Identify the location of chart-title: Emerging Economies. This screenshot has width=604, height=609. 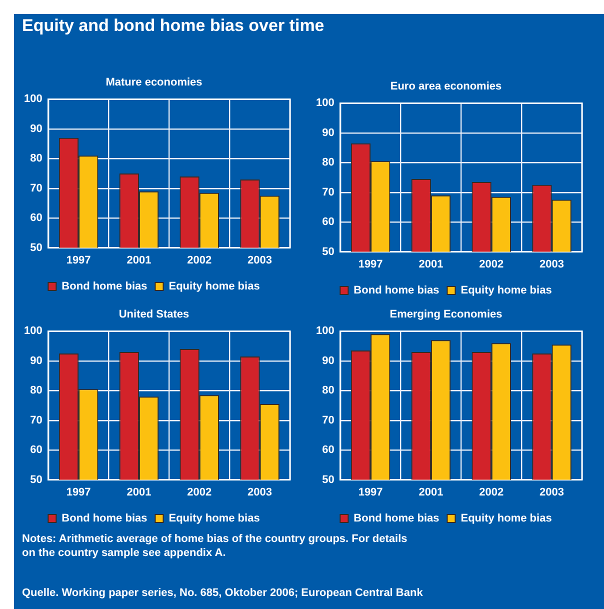
(446, 314).